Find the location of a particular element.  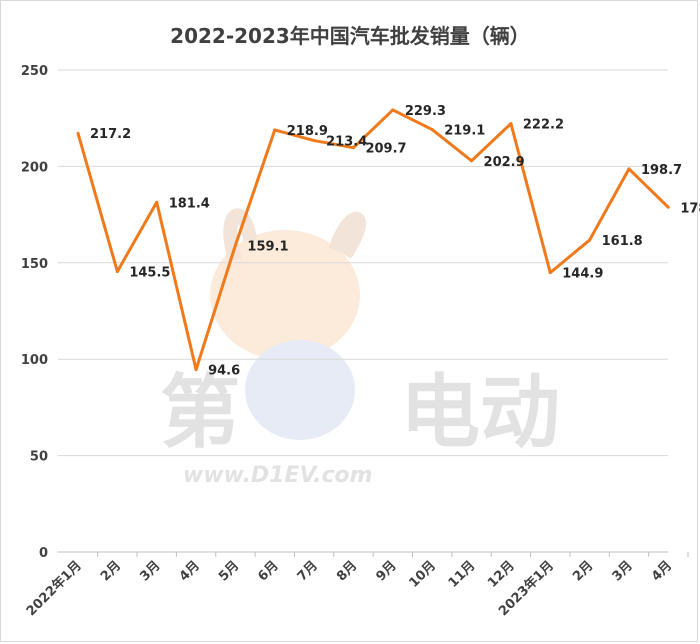

y-tick-label: 50 is located at coordinates (39, 457).